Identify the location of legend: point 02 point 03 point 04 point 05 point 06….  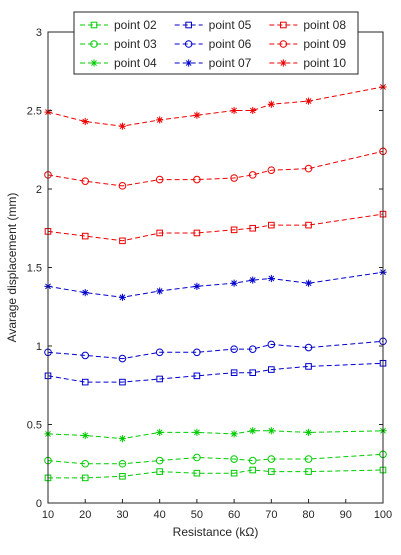
(216, 43).